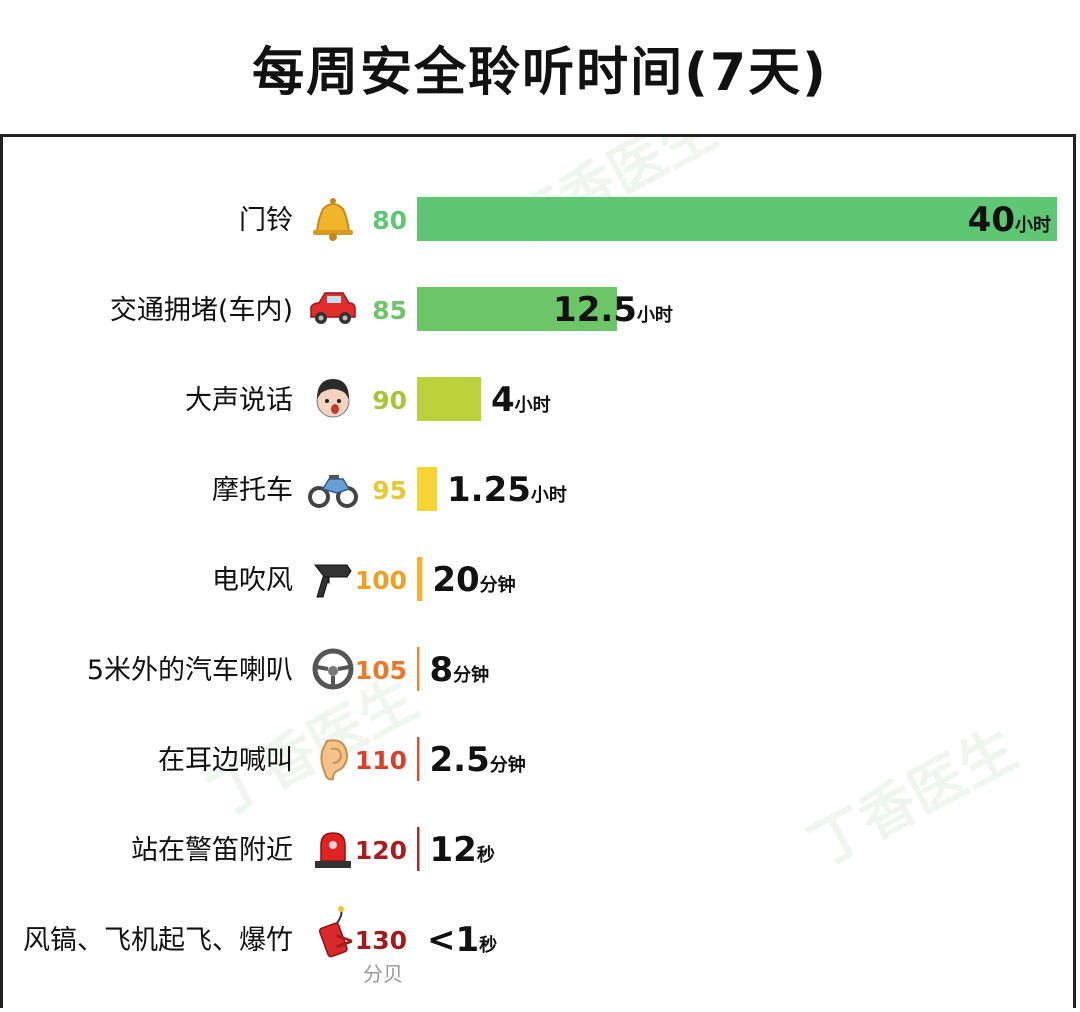 The image size is (1080, 1012). What do you see at coordinates (460, 670) in the screenshot?
I see `value-label: 8分钟` at bounding box center [460, 670].